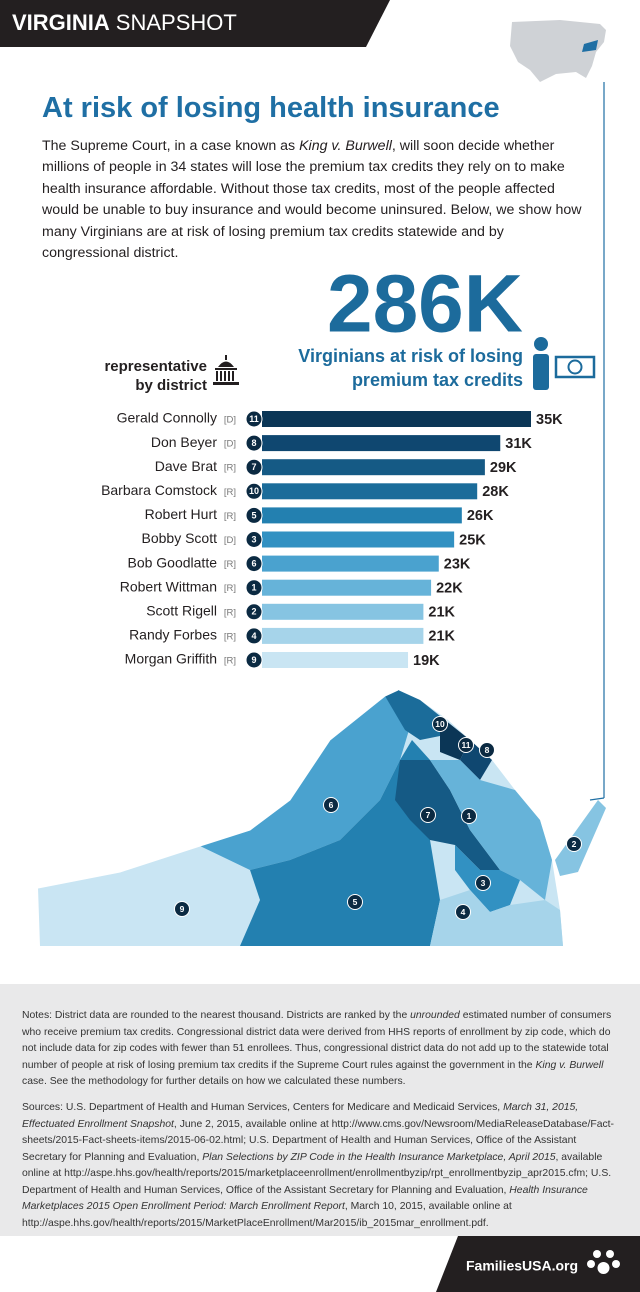  I want to click on category-label: Bobby Scott, so click(180, 538).